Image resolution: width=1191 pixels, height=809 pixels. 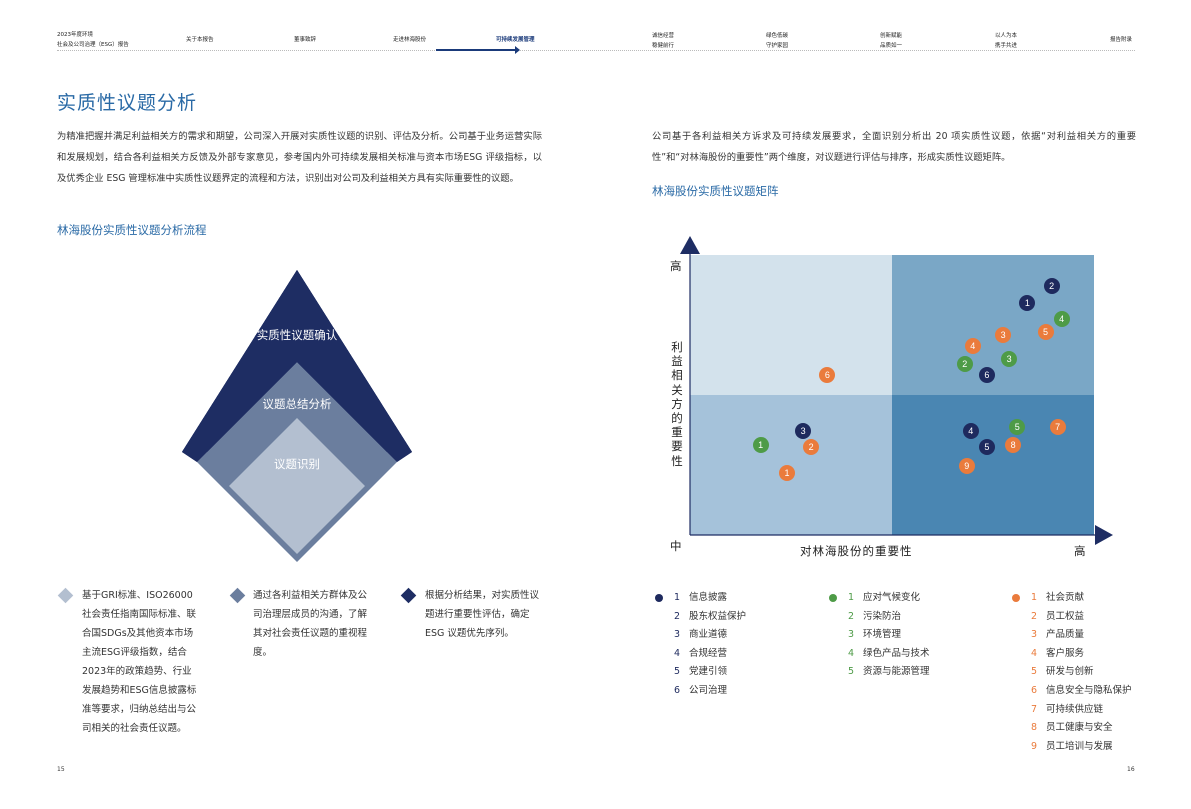 I want to click on page-title: 实质性议题分析, so click(x=127, y=103).